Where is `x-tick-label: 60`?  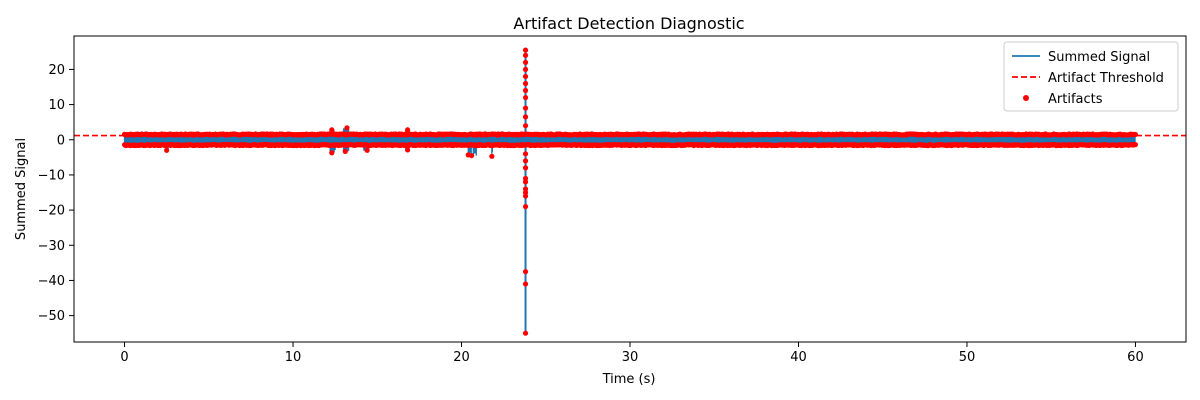 x-tick-label: 60 is located at coordinates (1135, 357).